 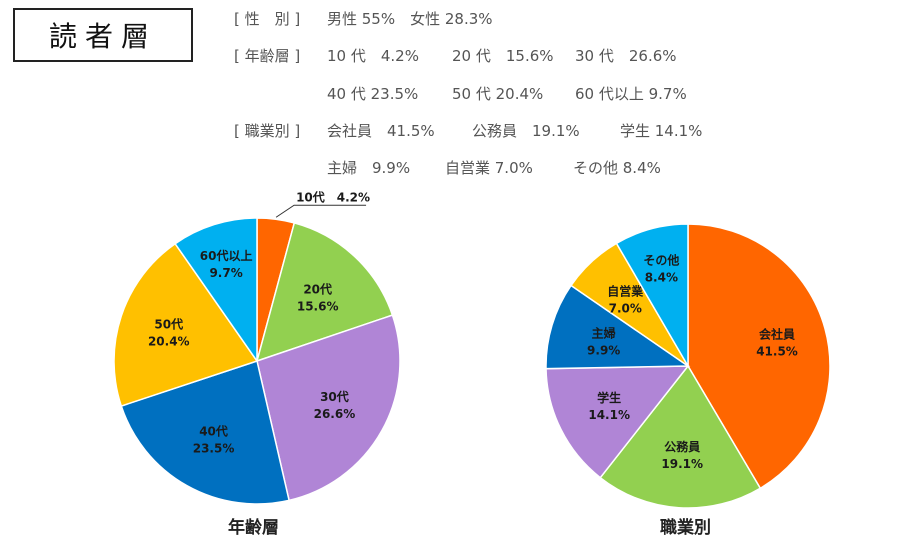 What do you see at coordinates (335, 414) in the screenshot?
I see `slice-value-label: 26.6%` at bounding box center [335, 414].